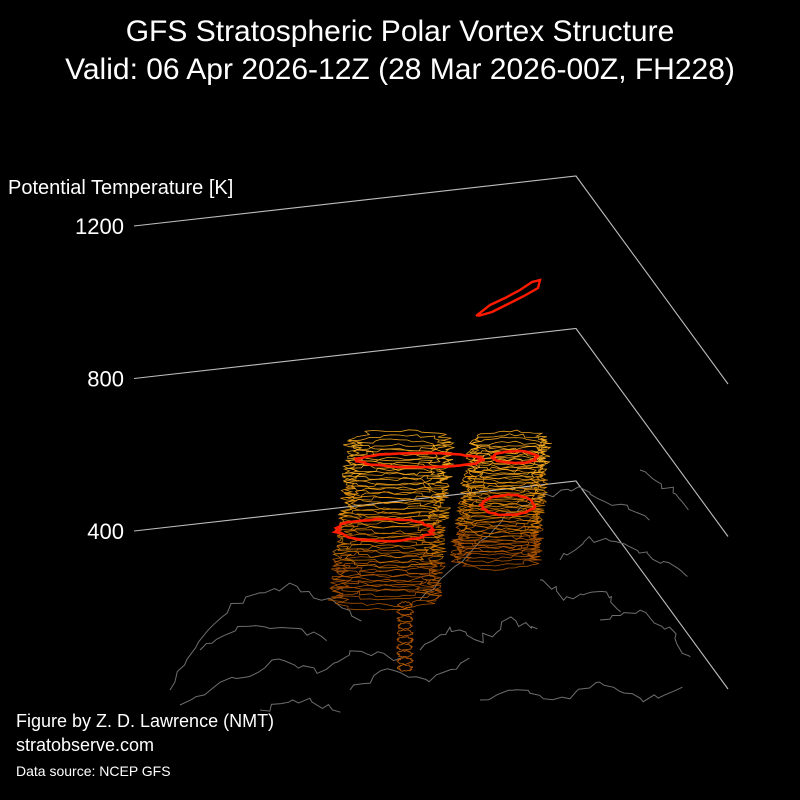 The height and width of the screenshot is (800, 800). I want to click on z-tick-label-800: 800, so click(105, 379).